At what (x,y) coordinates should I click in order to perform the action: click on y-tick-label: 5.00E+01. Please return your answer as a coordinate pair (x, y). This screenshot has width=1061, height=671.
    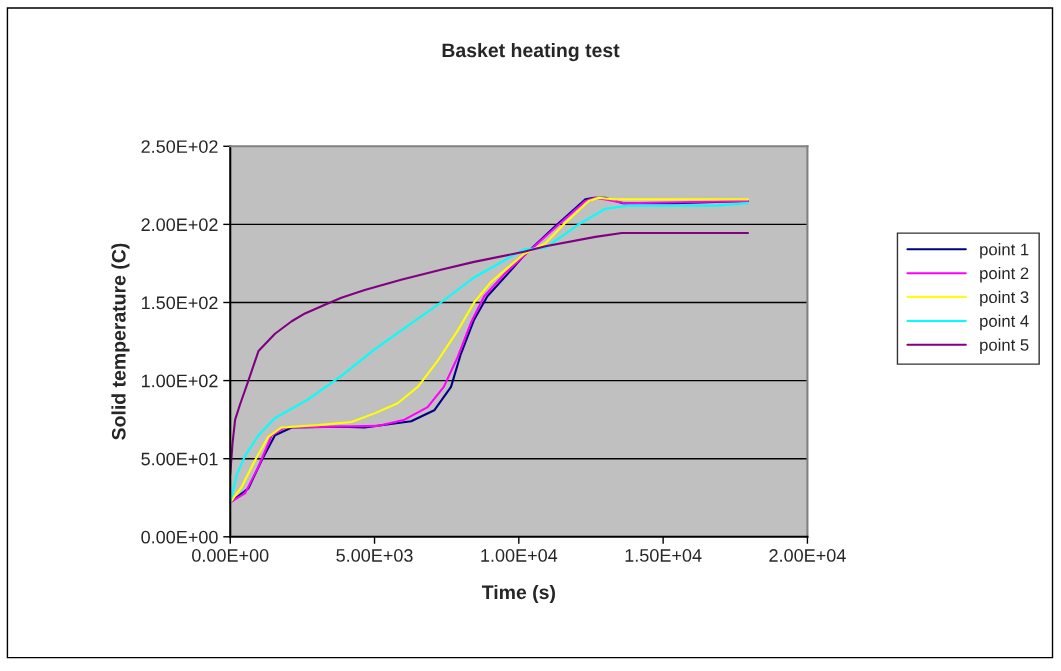
    Looking at the image, I should click on (179, 459).